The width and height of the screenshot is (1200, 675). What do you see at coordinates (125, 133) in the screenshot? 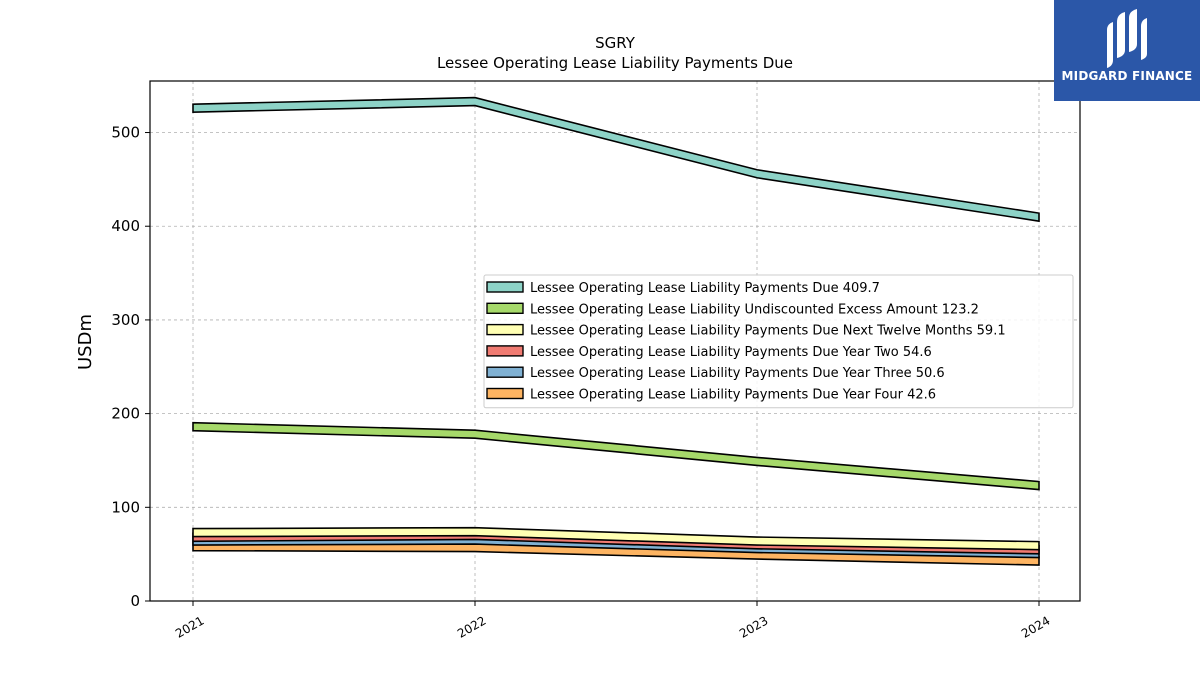
I see `y-tick-label: 500` at bounding box center [125, 133].